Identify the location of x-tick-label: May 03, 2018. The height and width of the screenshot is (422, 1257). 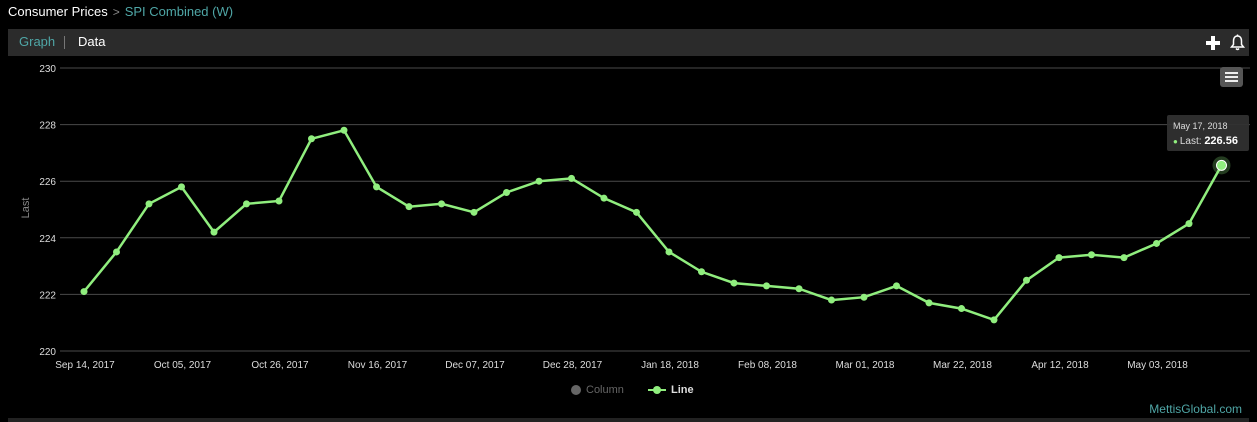
(1157, 365).